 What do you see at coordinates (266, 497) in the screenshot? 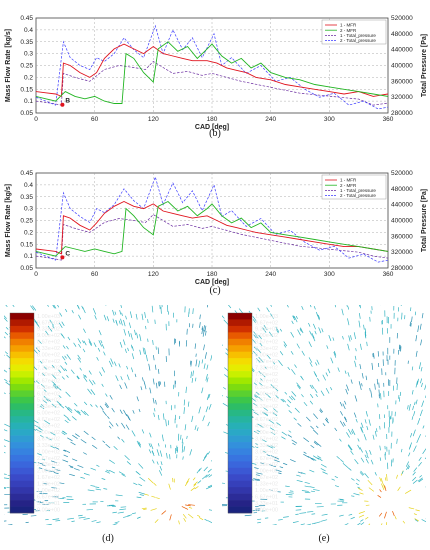
I see `colorbar-label: 6.67e+01` at bounding box center [266, 497].